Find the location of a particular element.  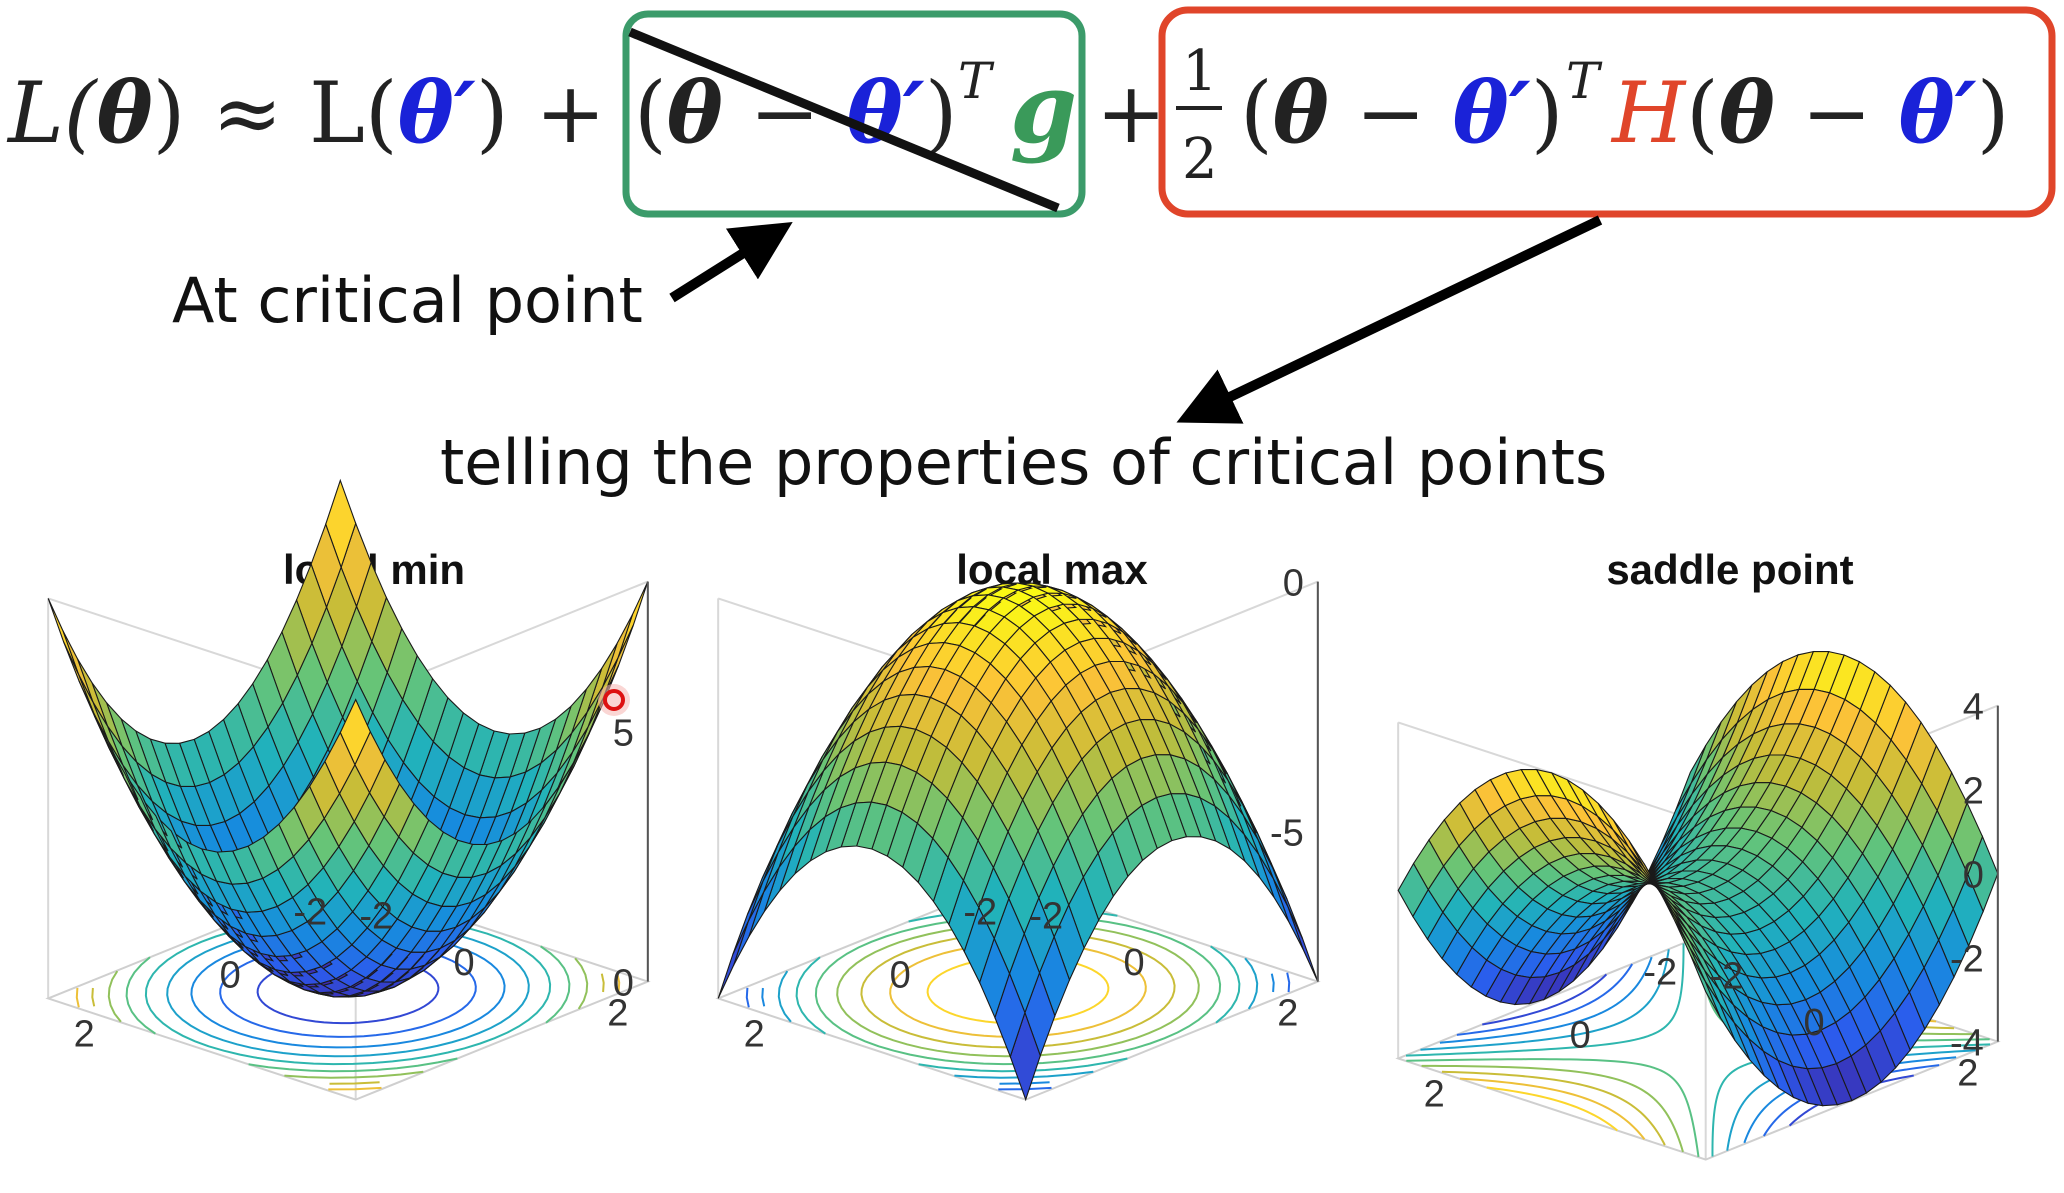

half-numerator: 1 is located at coordinates (1200, 71).